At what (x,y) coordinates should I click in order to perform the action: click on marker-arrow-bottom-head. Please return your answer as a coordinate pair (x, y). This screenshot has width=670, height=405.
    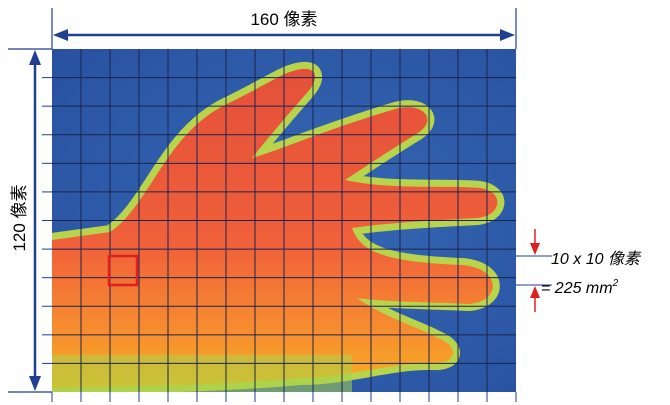
    Looking at the image, I should click on (535, 292).